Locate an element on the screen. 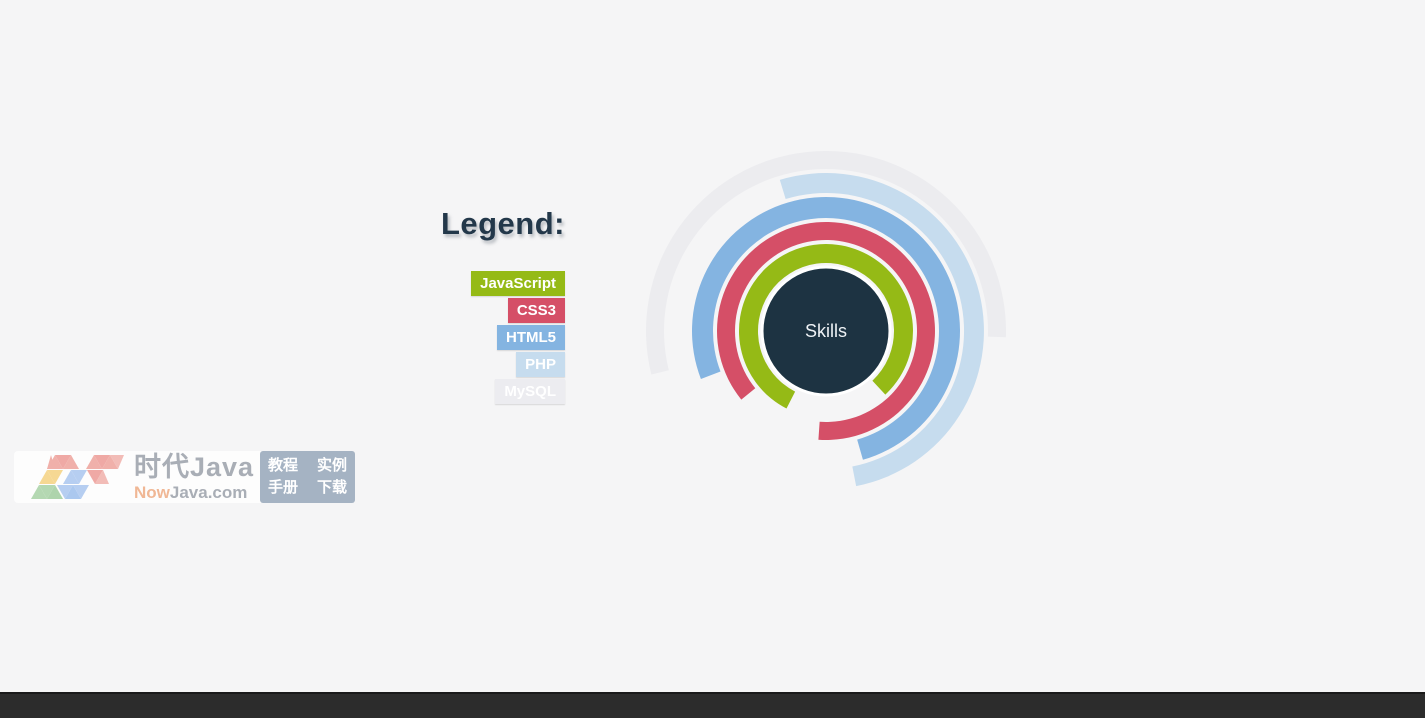 The height and width of the screenshot is (718, 1425). skills-chart-svg: Skills is located at coordinates (825, 318).